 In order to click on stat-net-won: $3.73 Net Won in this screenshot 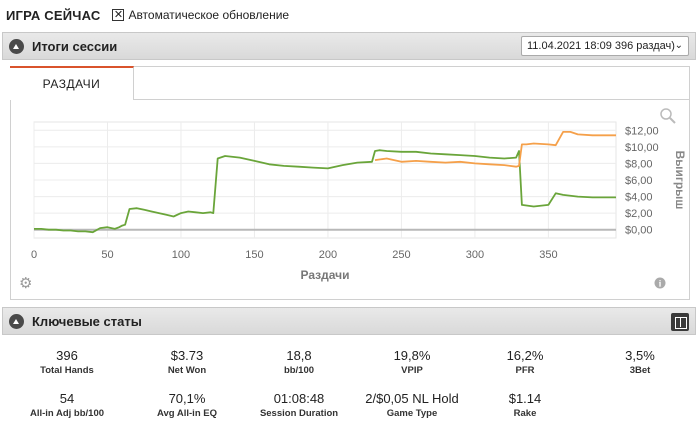, I will do `click(187, 362)`.